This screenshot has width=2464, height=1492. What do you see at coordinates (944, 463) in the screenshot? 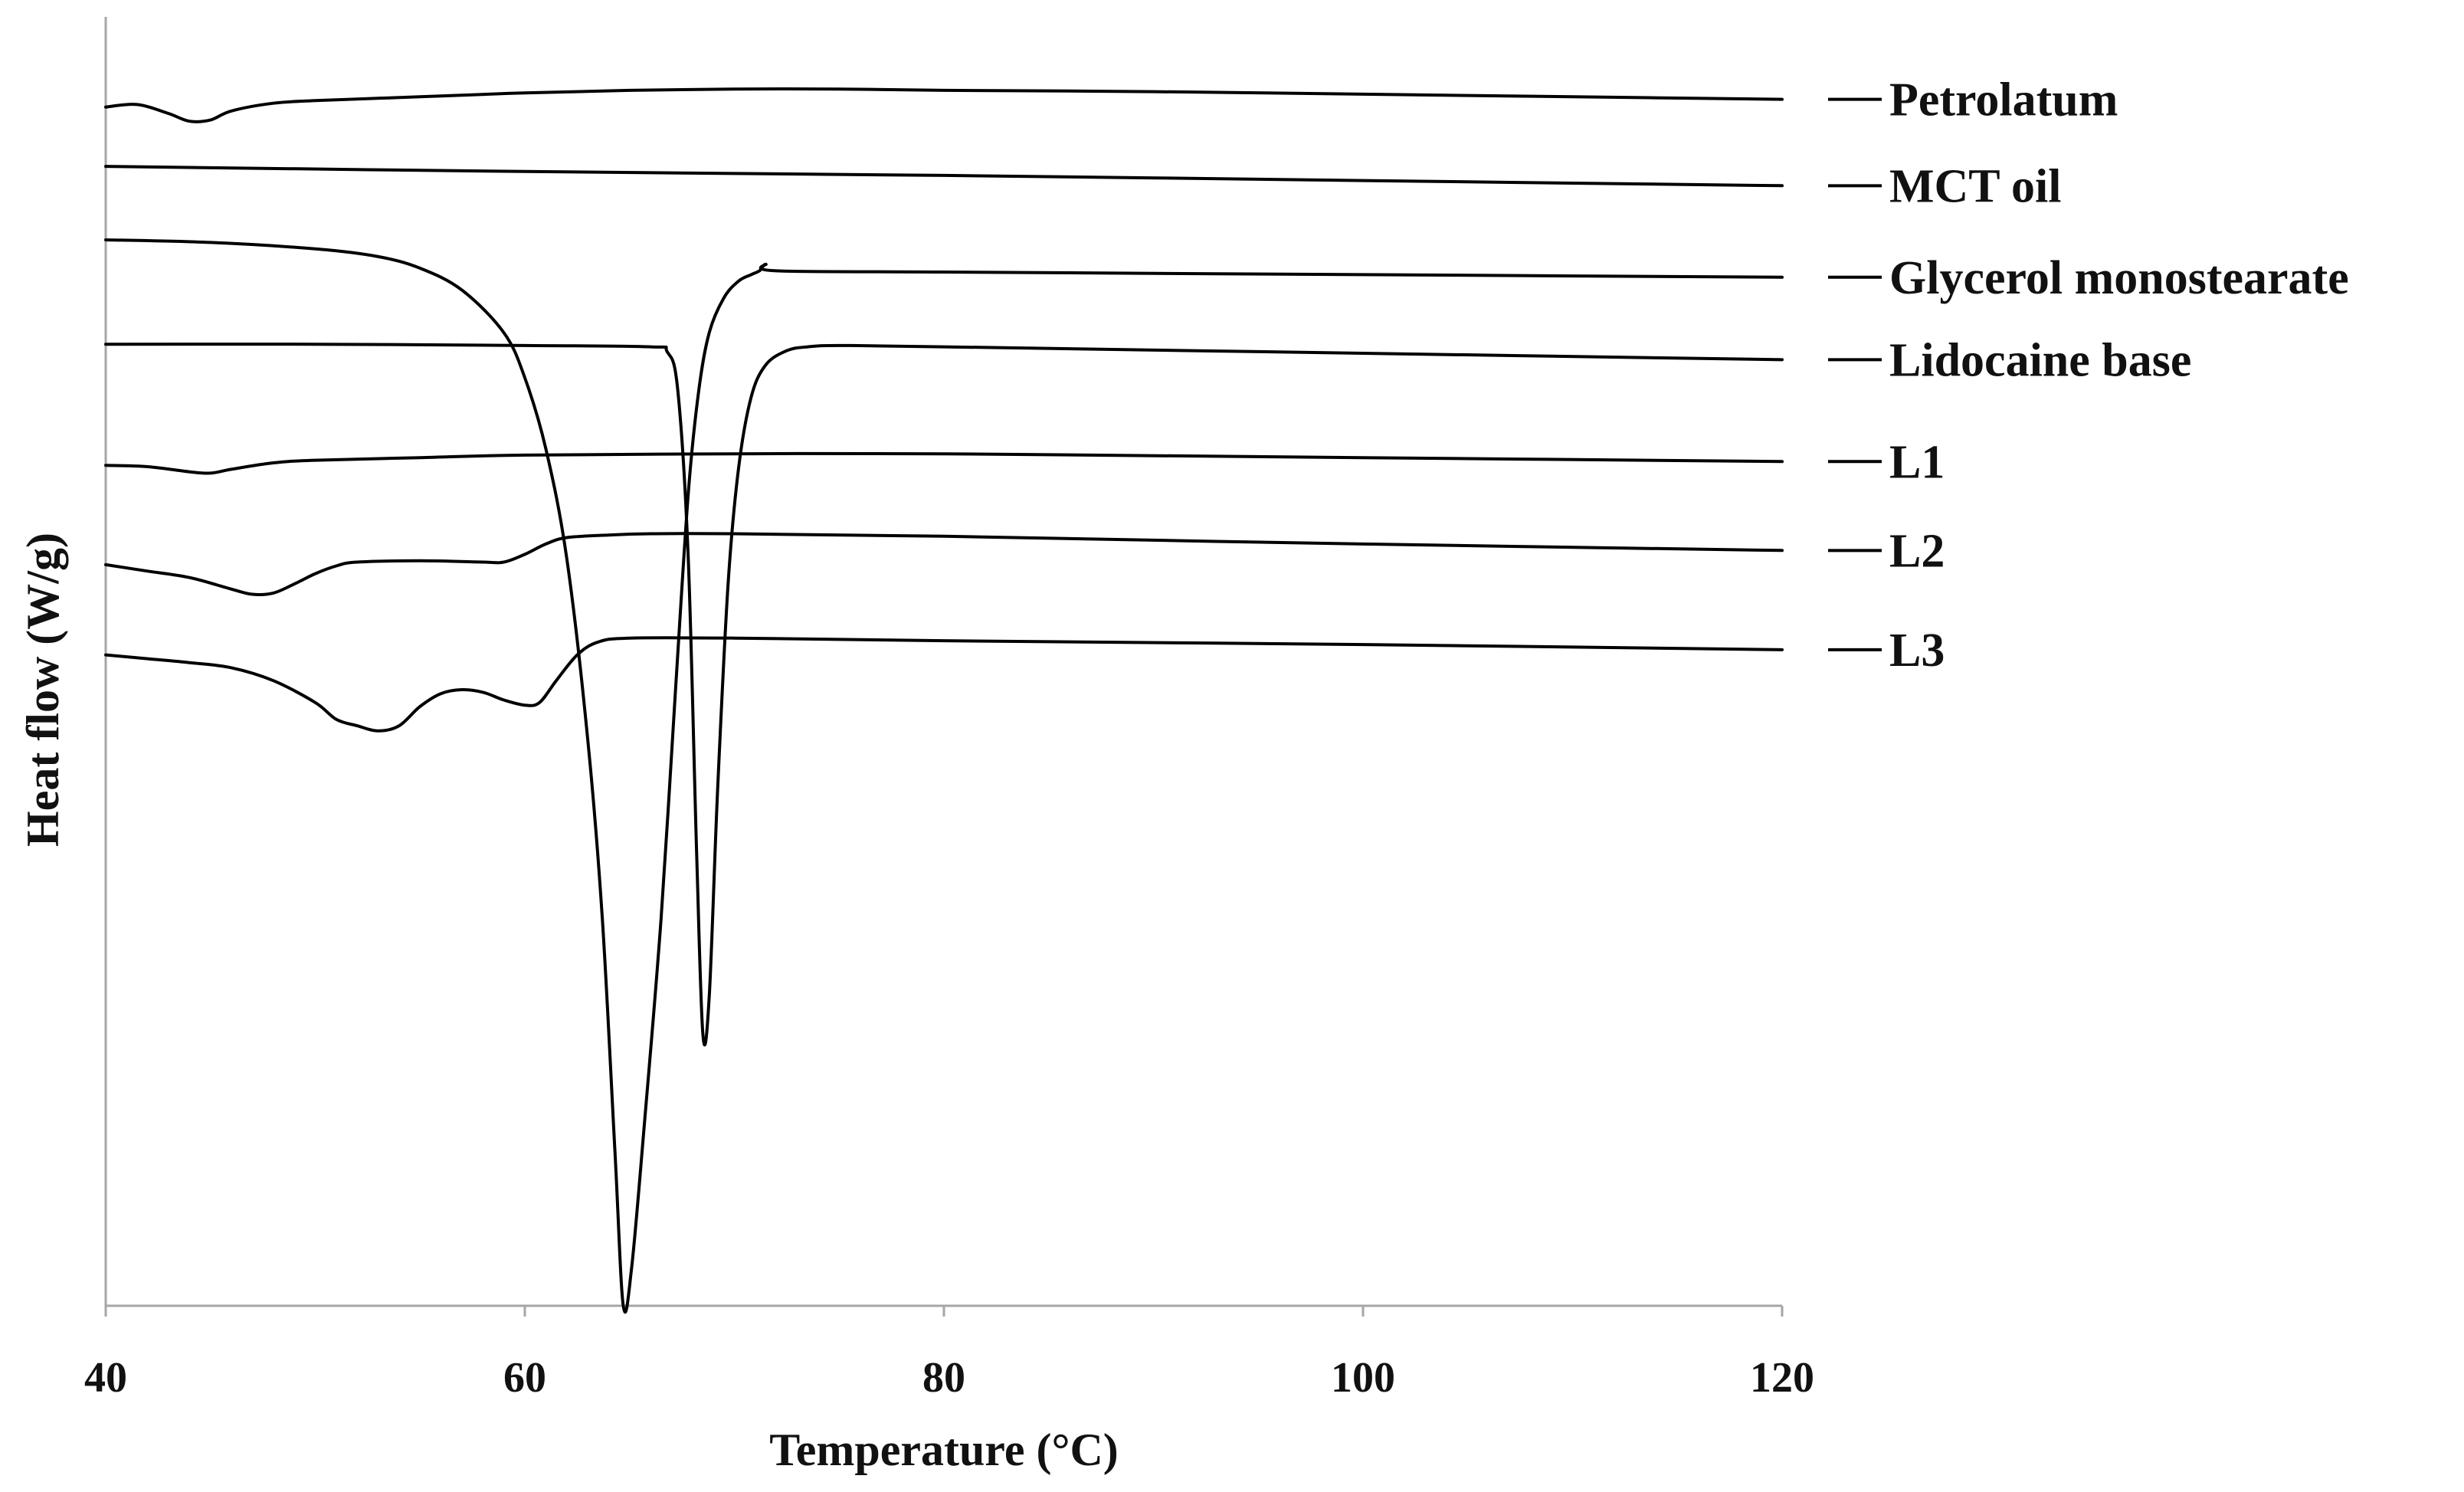
I see `series-line-l1` at bounding box center [944, 463].